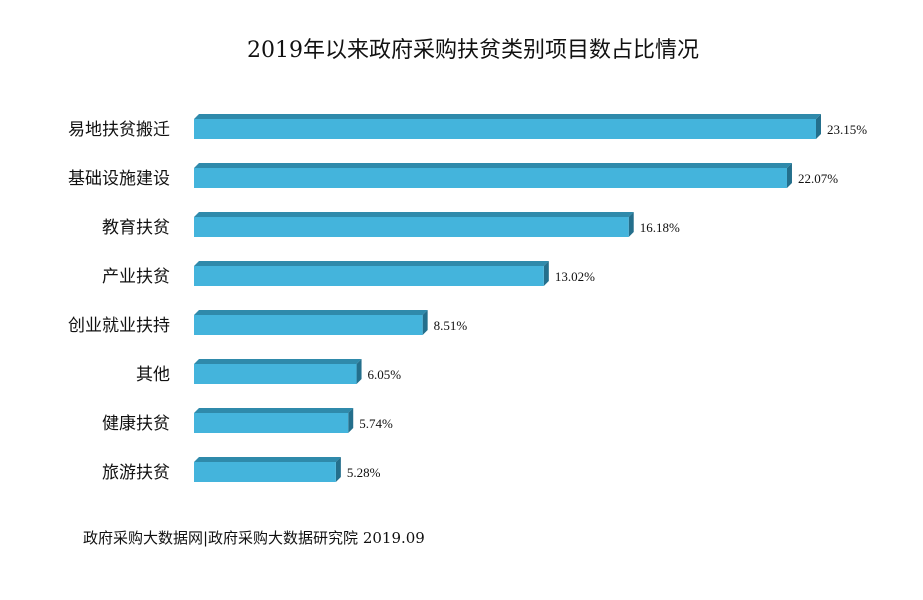  I want to click on value-label: 8.51%, so click(451, 325).